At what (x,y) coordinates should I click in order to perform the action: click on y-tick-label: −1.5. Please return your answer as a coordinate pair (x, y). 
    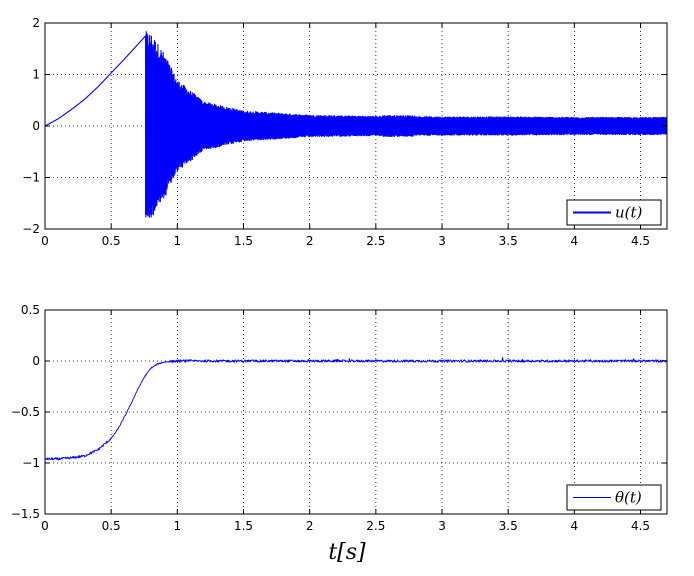
    Looking at the image, I should click on (25, 514).